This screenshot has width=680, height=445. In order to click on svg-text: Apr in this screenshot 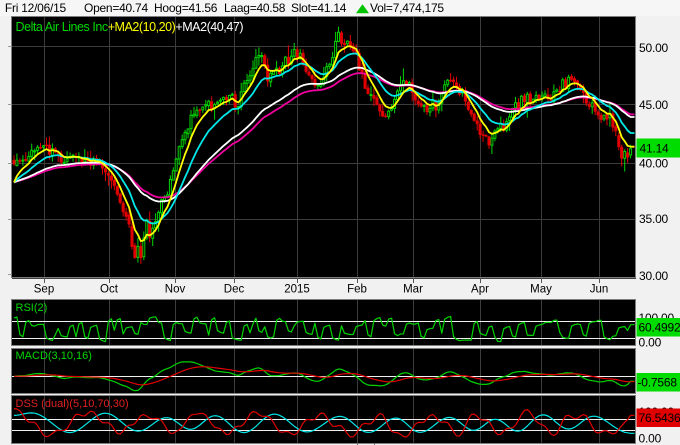, I will do `click(480, 290)`.